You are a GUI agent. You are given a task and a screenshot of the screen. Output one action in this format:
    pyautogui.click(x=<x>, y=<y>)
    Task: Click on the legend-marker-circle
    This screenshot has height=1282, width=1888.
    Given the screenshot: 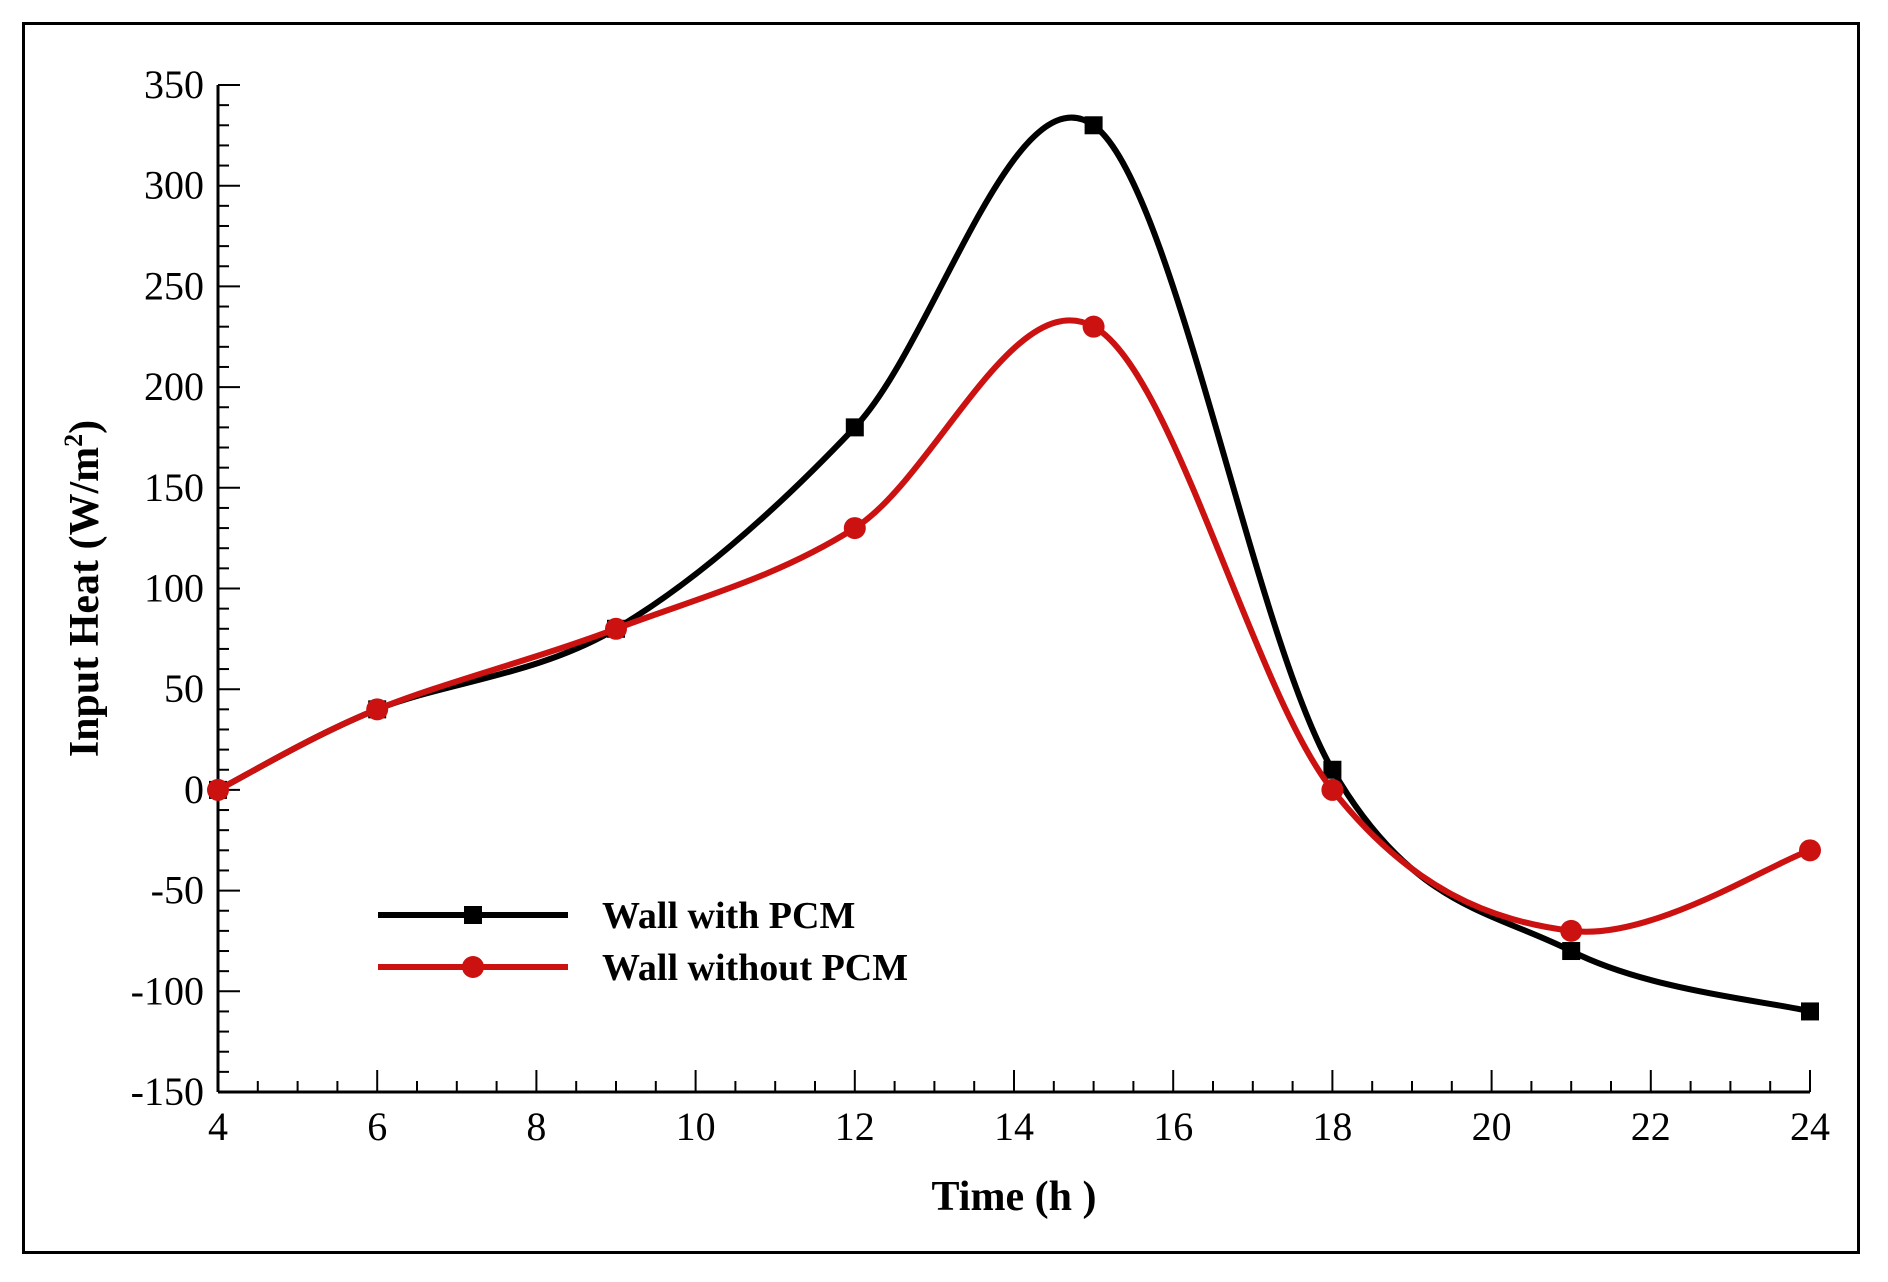 What is the action you would take?
    pyautogui.click(x=473, y=967)
    